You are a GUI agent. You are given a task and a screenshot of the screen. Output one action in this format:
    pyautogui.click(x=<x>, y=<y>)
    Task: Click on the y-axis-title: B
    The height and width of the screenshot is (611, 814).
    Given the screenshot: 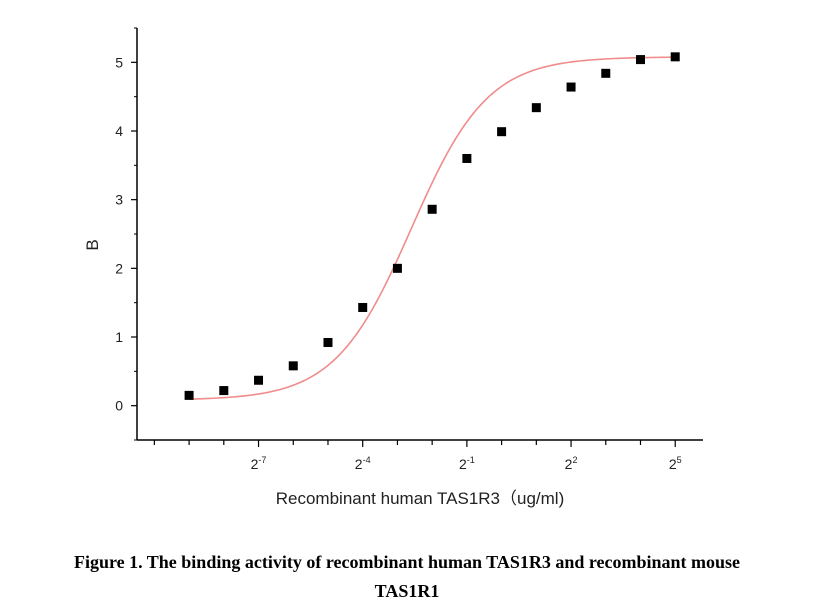 What is the action you would take?
    pyautogui.click(x=92, y=244)
    